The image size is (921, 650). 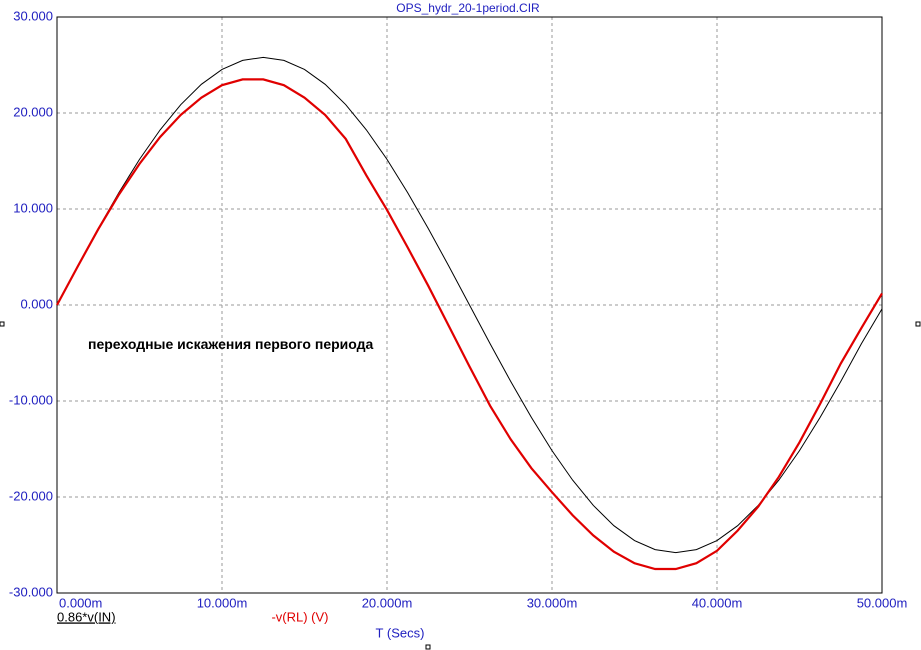 What do you see at coordinates (31, 399) in the screenshot?
I see `y-tick-label: -10.000` at bounding box center [31, 399].